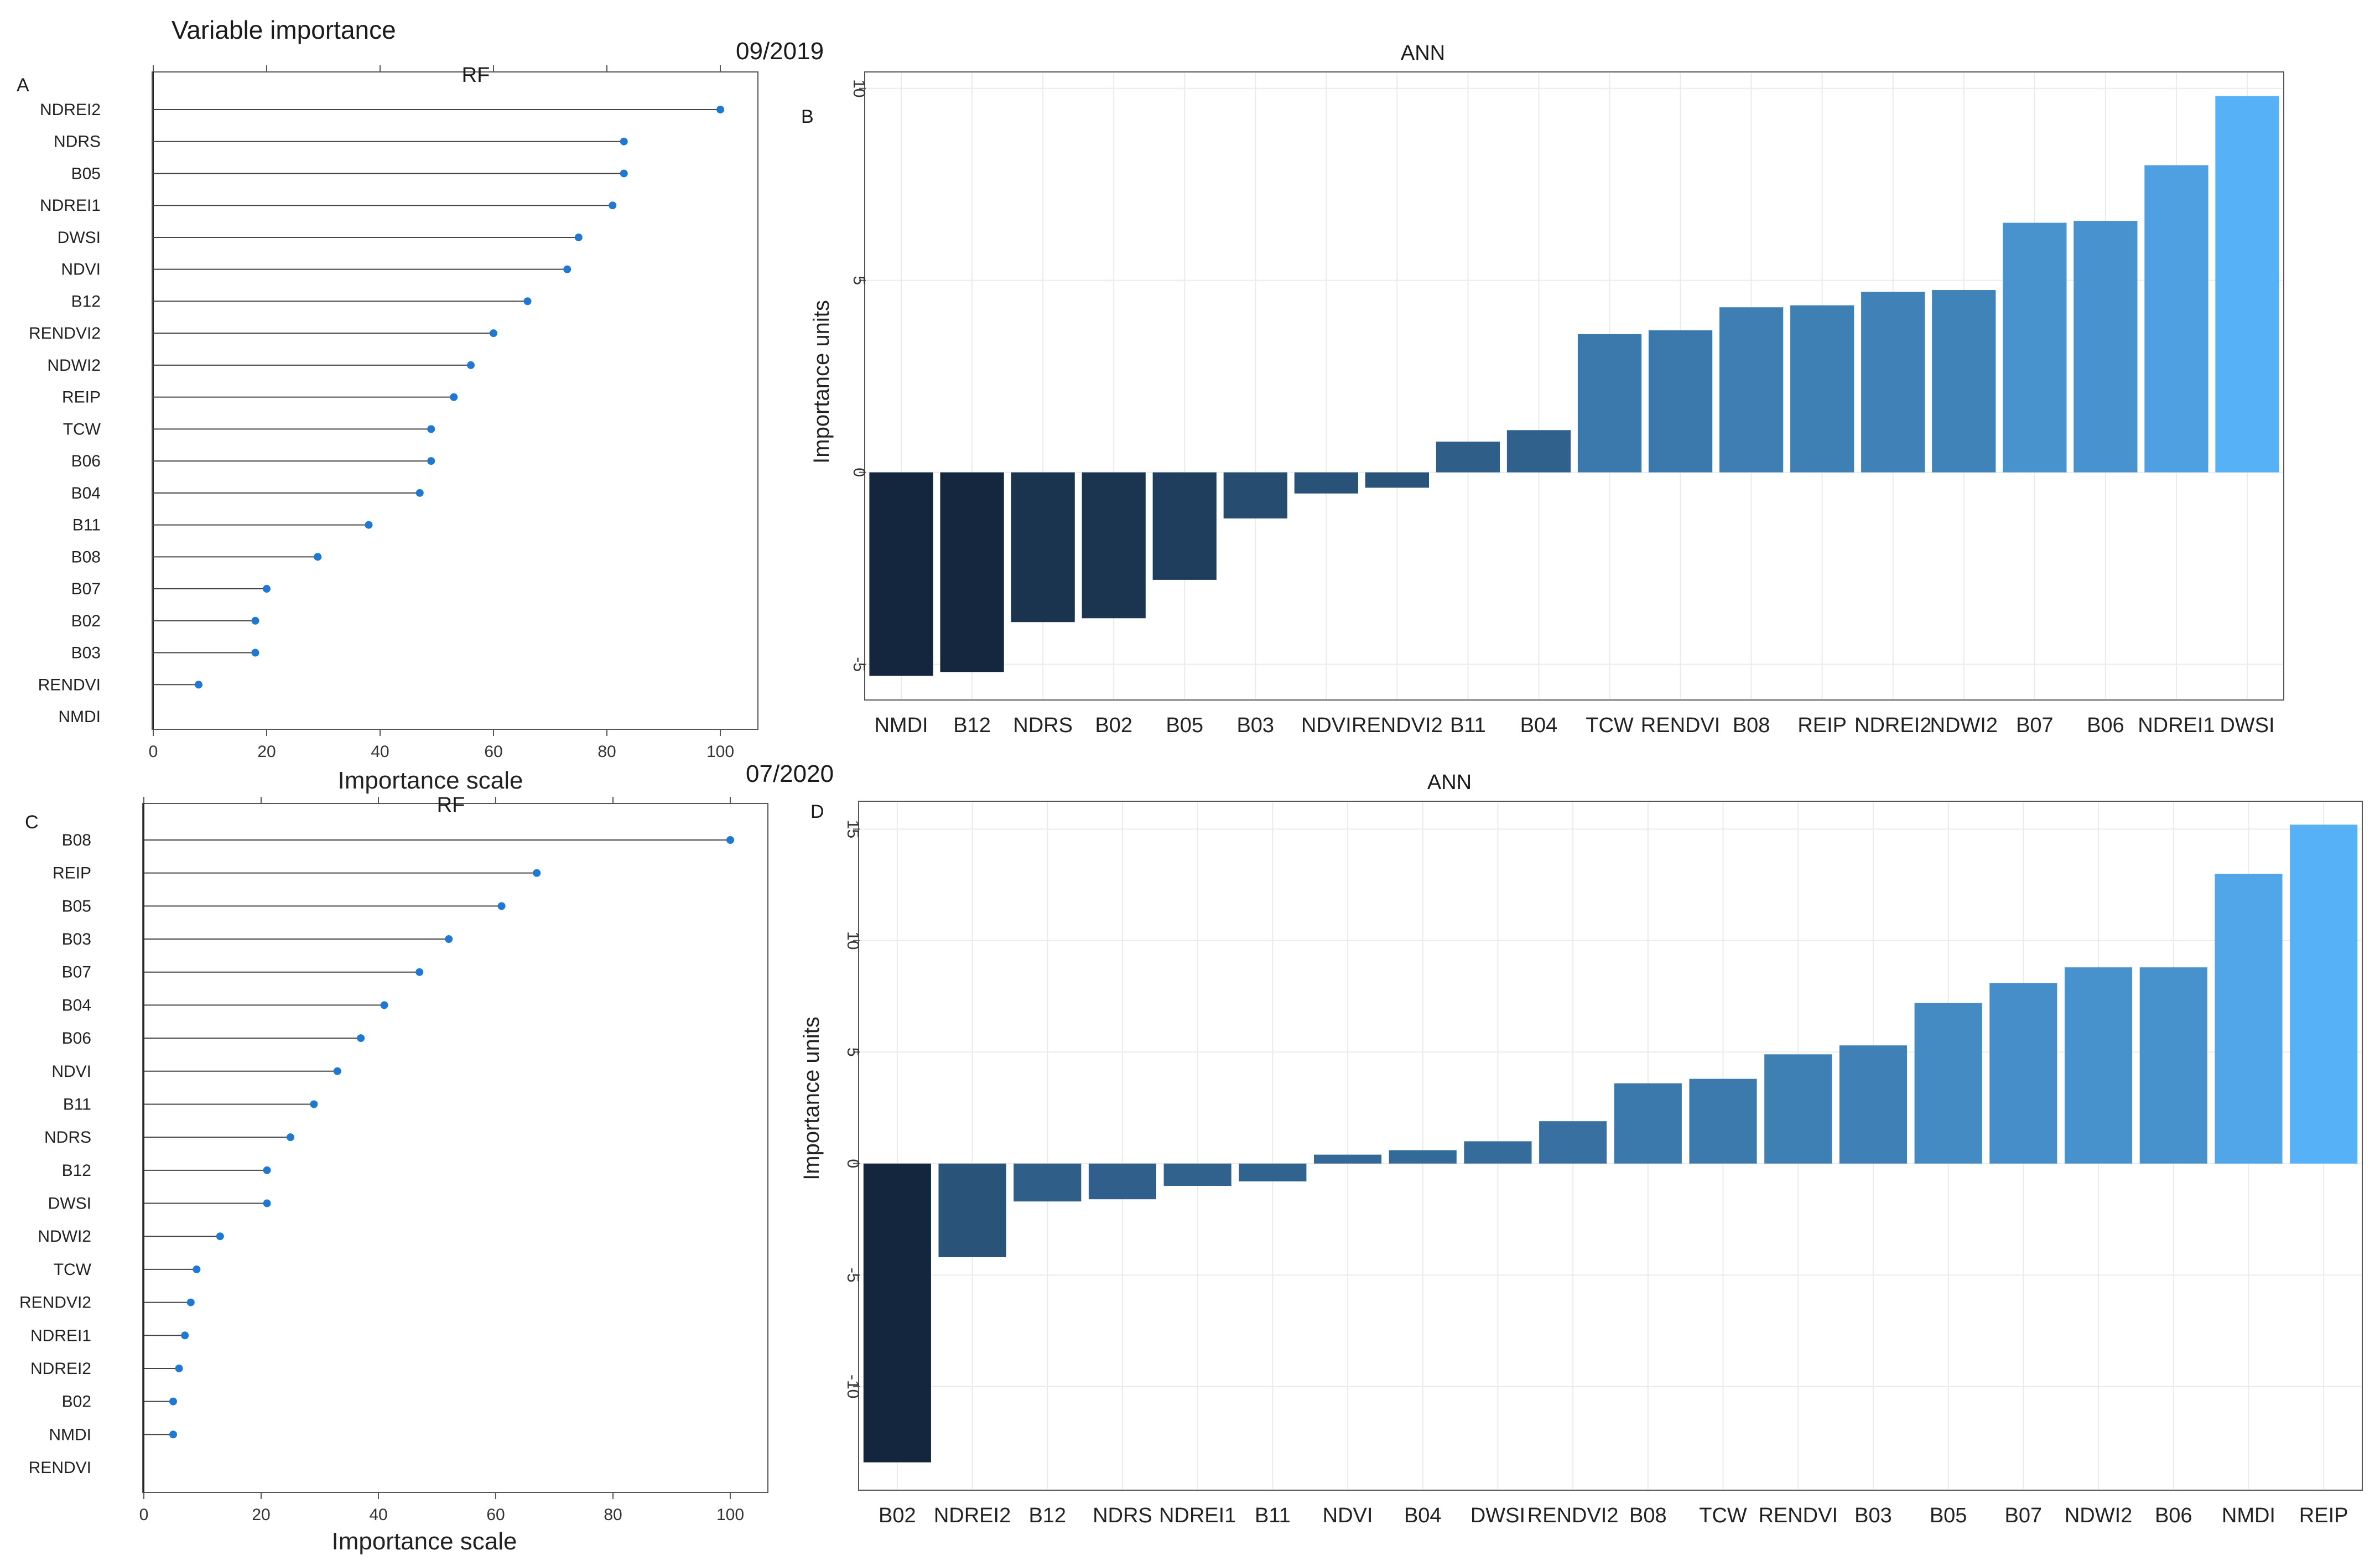 The image size is (2380, 1566). Describe the element at coordinates (493, 752) in the screenshot. I see `x-tick-label: 60` at that location.